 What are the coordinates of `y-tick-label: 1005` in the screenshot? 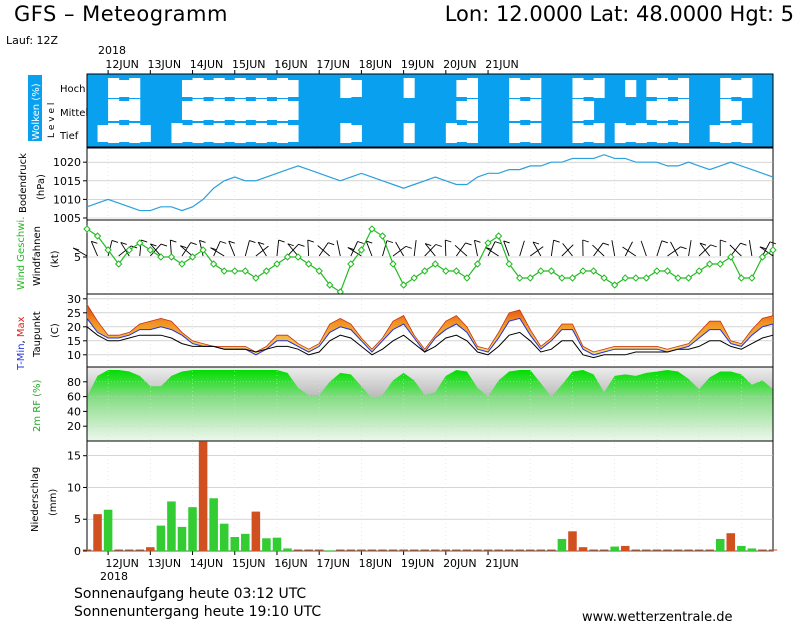 It's located at (67, 218).